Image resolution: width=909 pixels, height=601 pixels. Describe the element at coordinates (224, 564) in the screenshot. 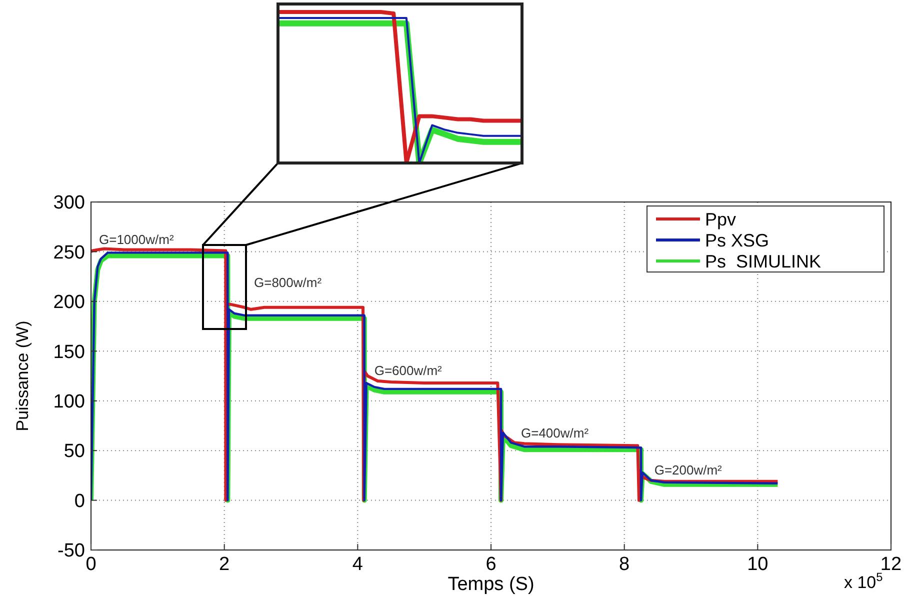

I see `x-tick-label: 2` at that location.